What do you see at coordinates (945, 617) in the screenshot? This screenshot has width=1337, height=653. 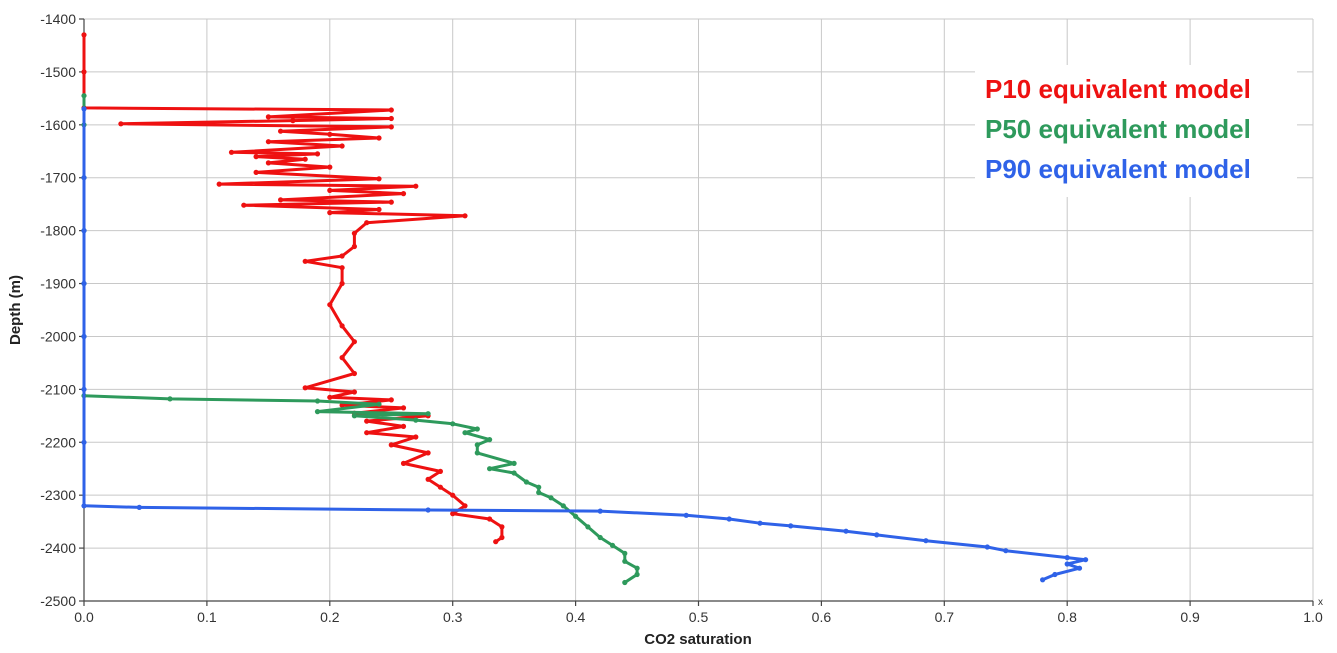 I see `x-tick-label: 0.7` at bounding box center [945, 617].